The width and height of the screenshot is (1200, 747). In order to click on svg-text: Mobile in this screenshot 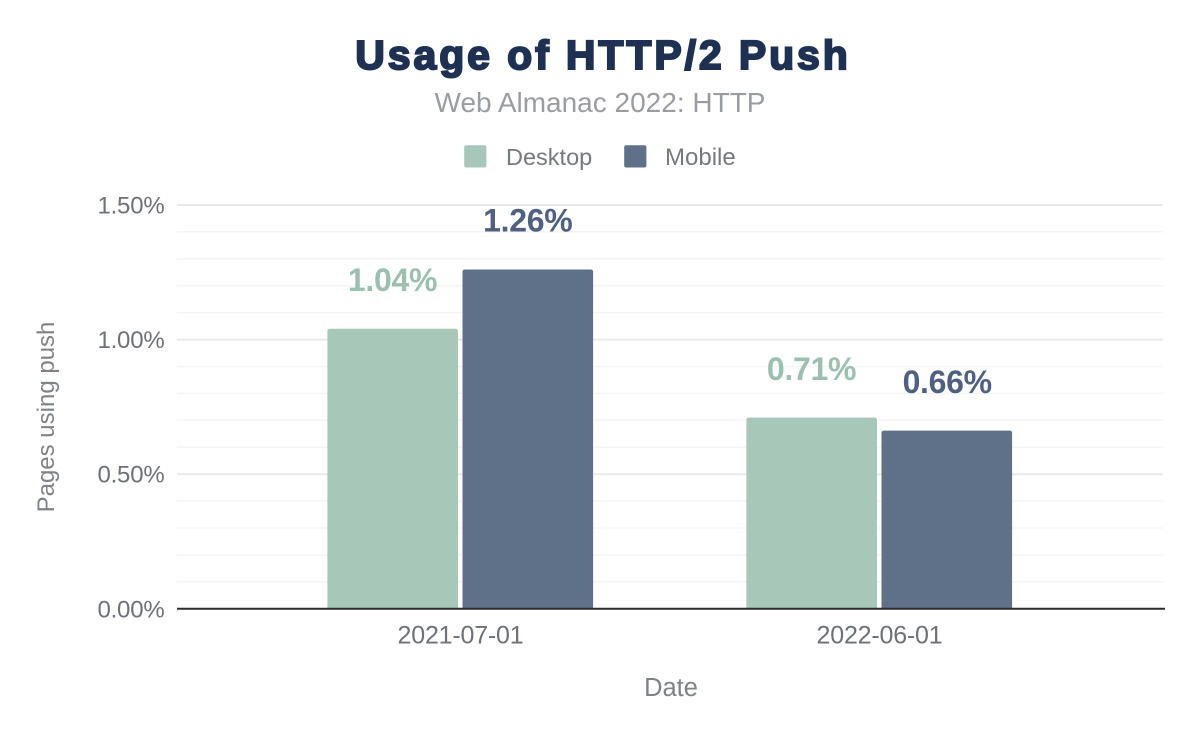, I will do `click(700, 157)`.